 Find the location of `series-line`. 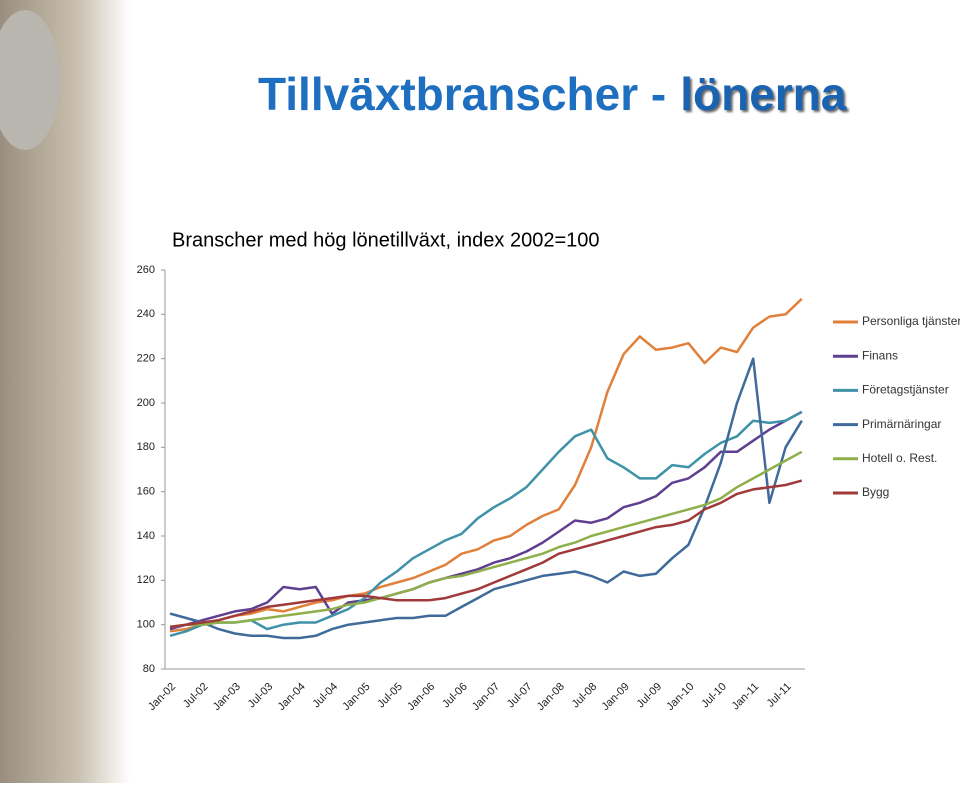

series-line is located at coordinates (486, 554).